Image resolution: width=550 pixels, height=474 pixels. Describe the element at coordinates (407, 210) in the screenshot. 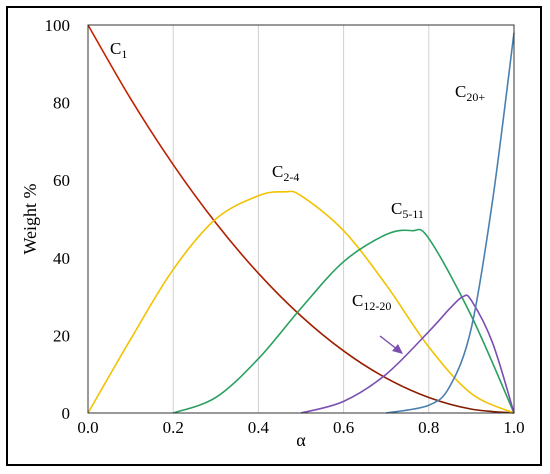

I see `label-c5-11: C5-11` at that location.